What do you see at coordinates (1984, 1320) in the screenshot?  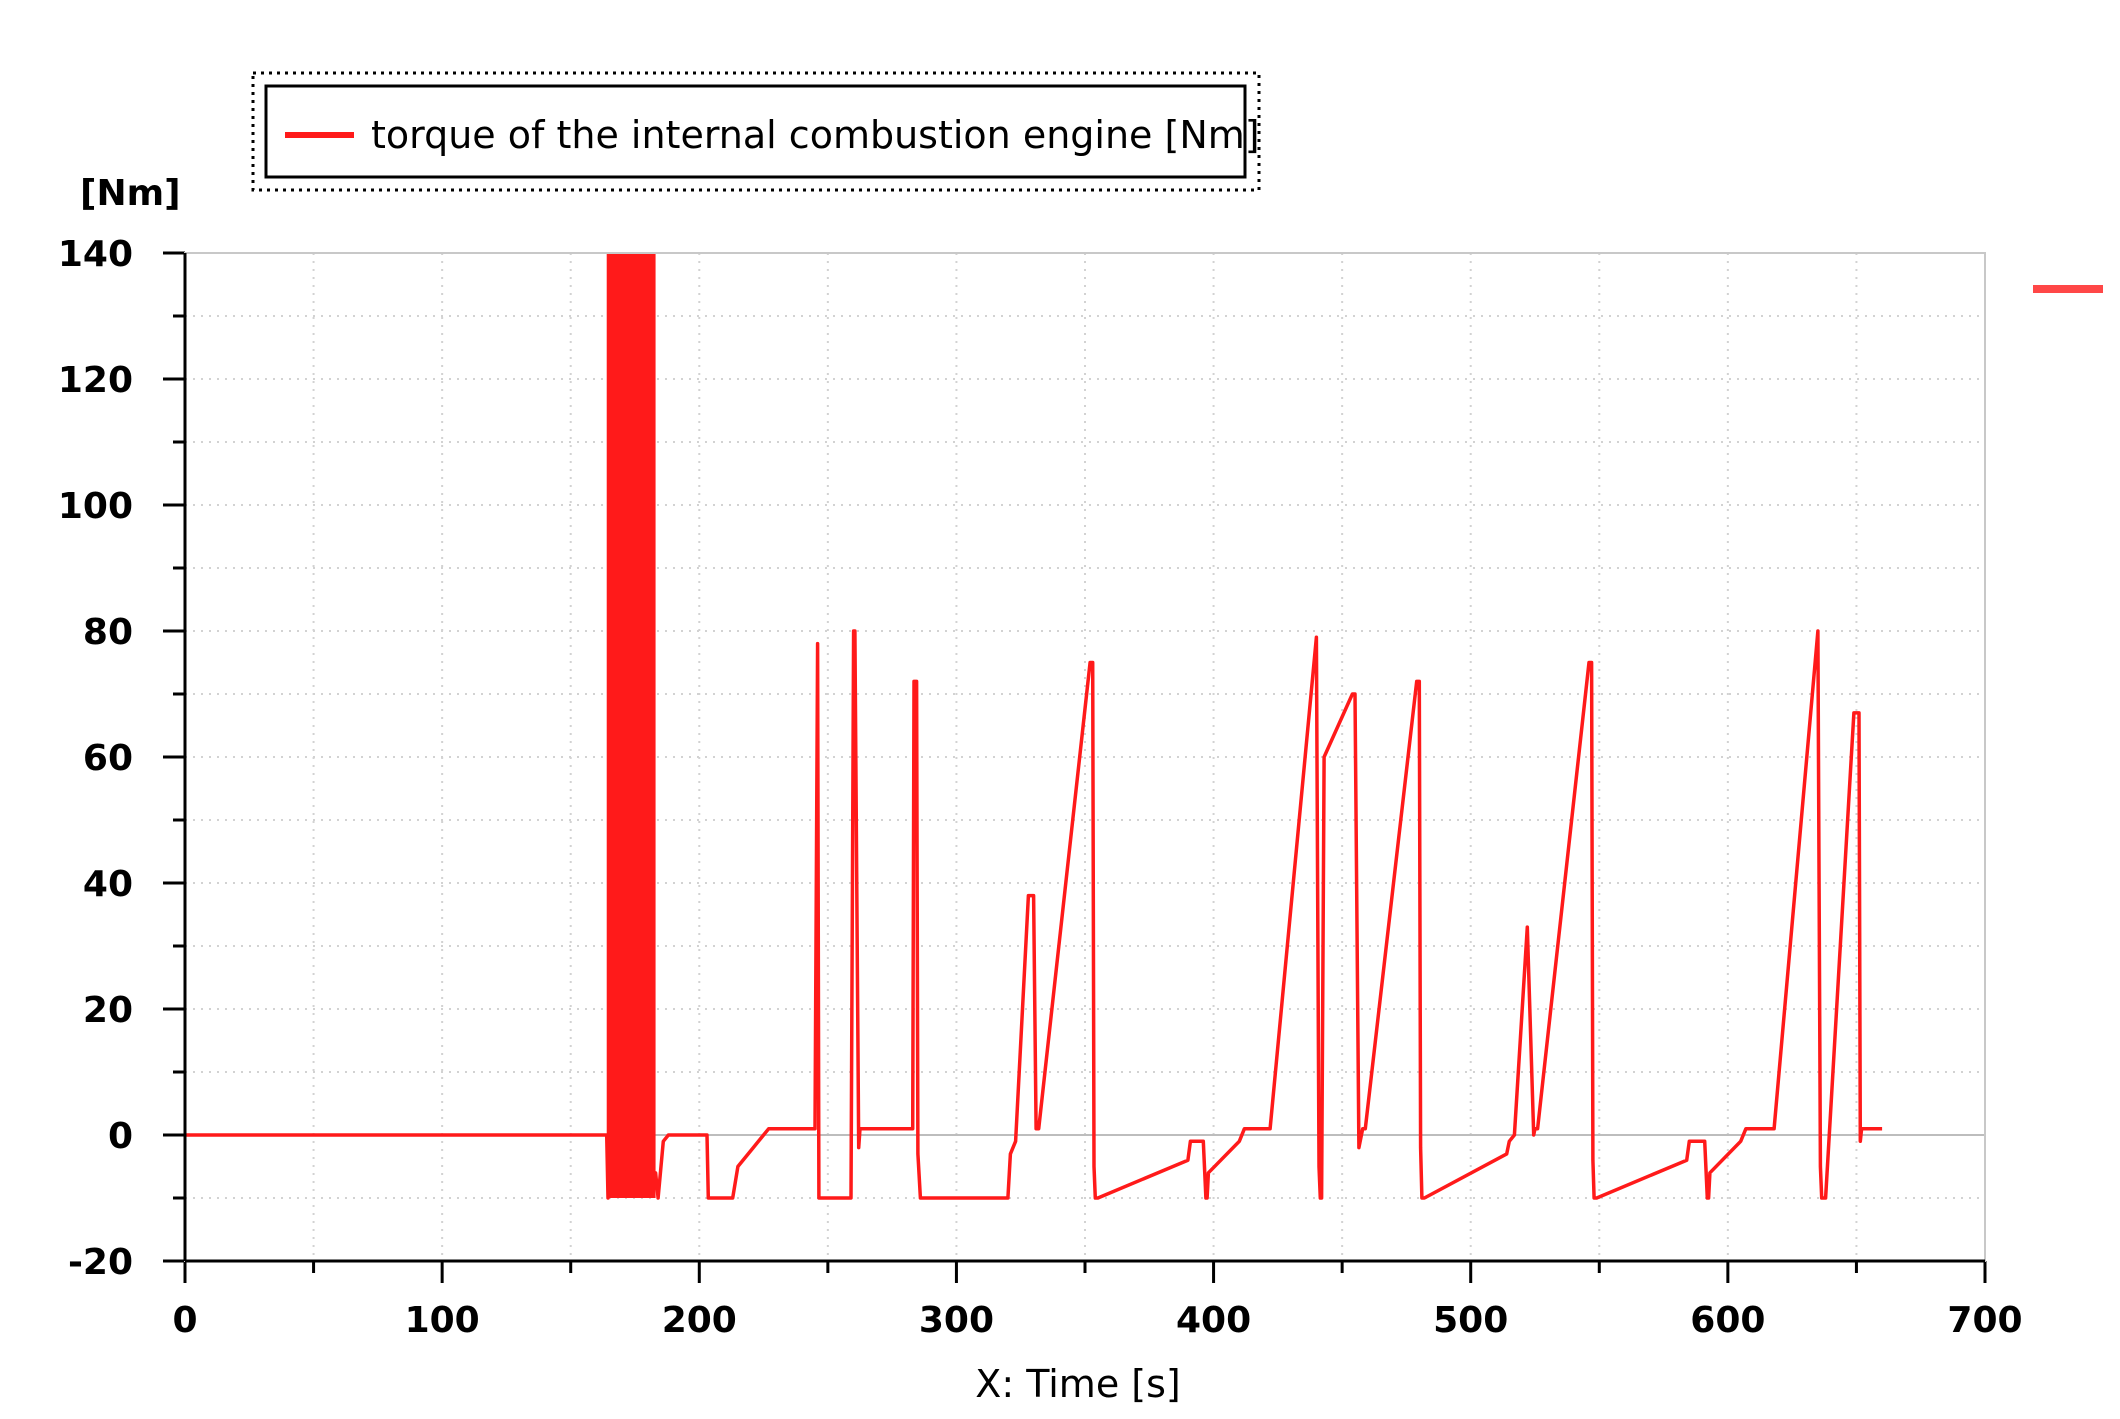 I see `x-tick-label: 700` at bounding box center [1984, 1320].